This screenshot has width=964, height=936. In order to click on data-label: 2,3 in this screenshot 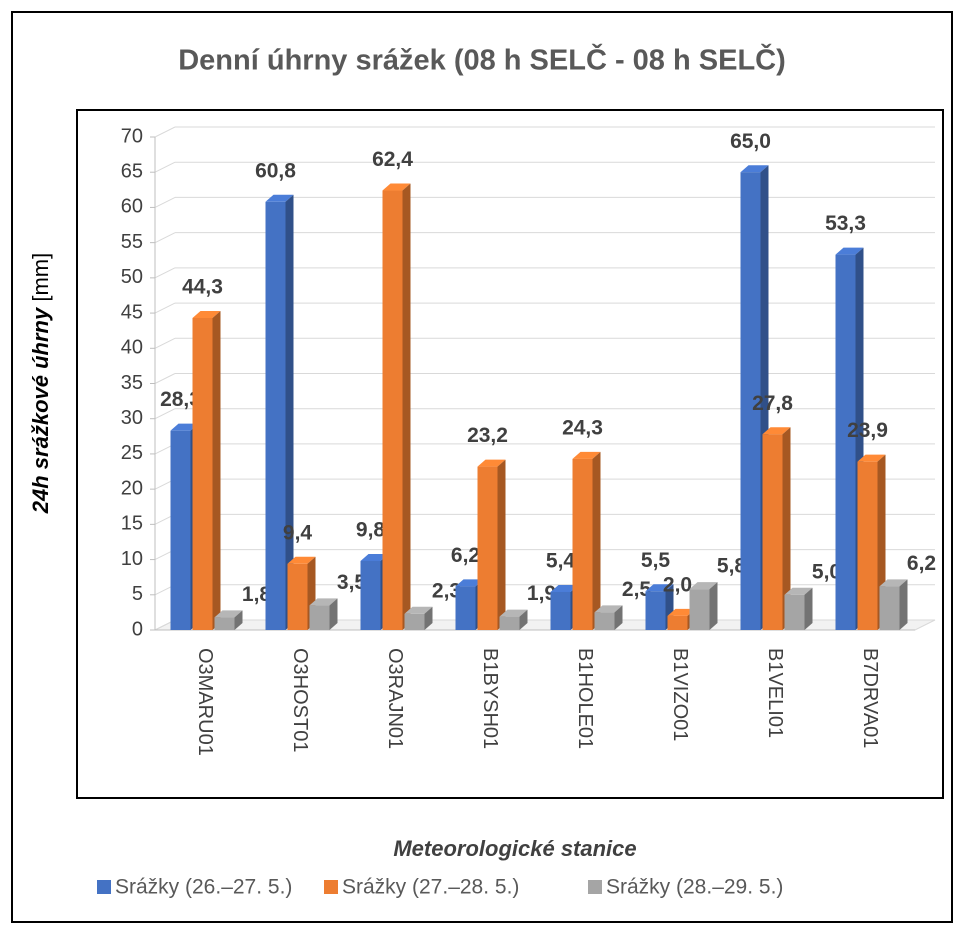, I will do `click(446, 590)`.